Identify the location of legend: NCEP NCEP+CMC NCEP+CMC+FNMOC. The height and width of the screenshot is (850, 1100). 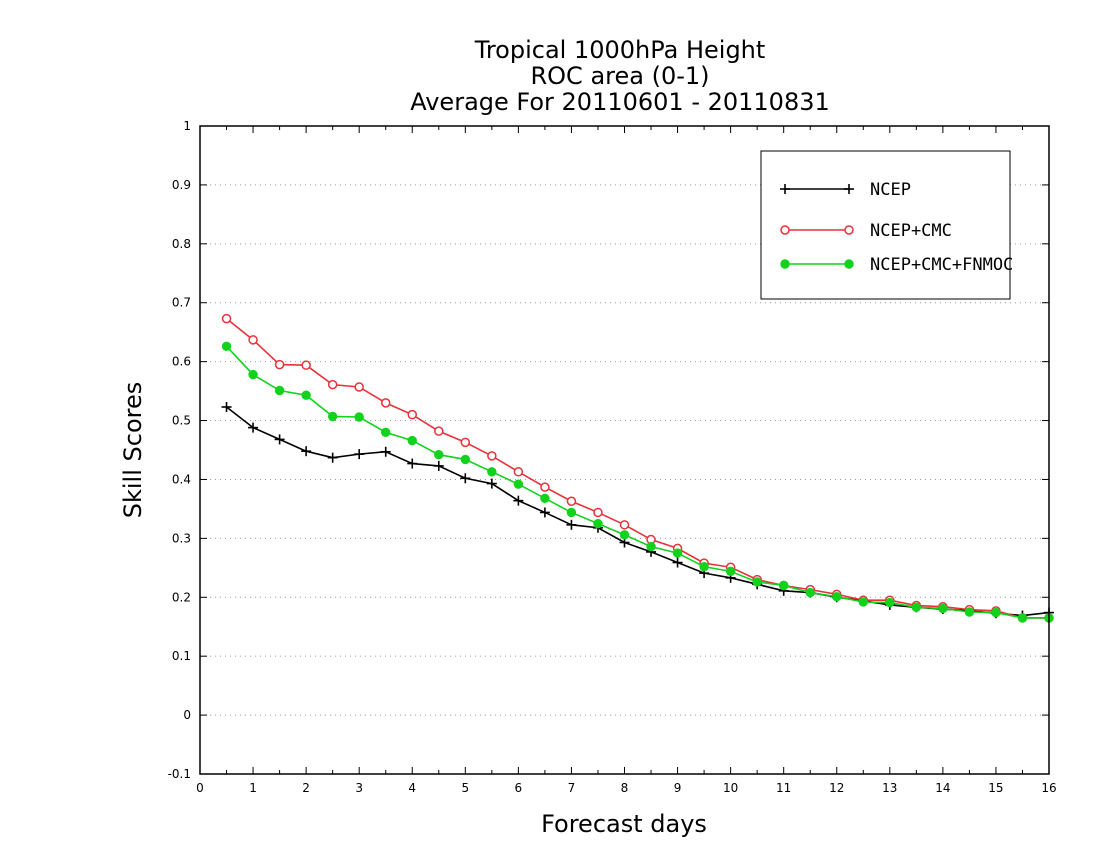
(886, 225).